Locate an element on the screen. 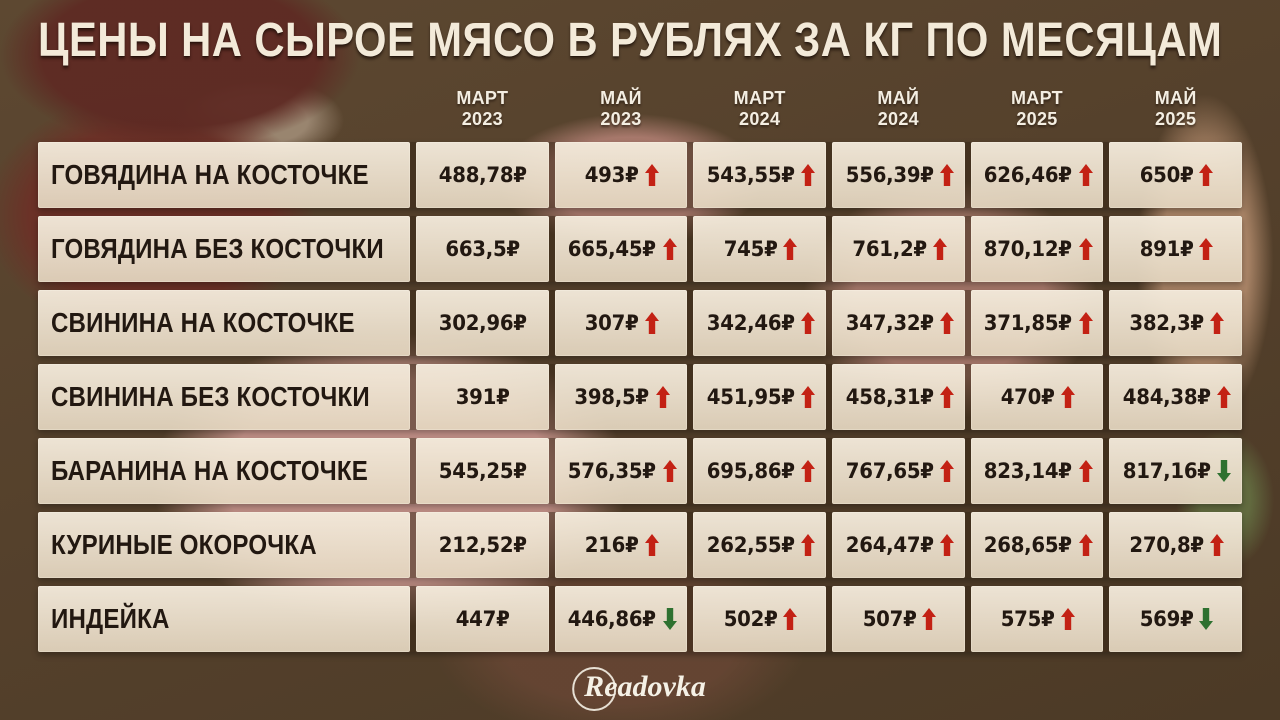 The height and width of the screenshot is (720, 1280). price-value: 268,65₽ is located at coordinates (1028, 545).